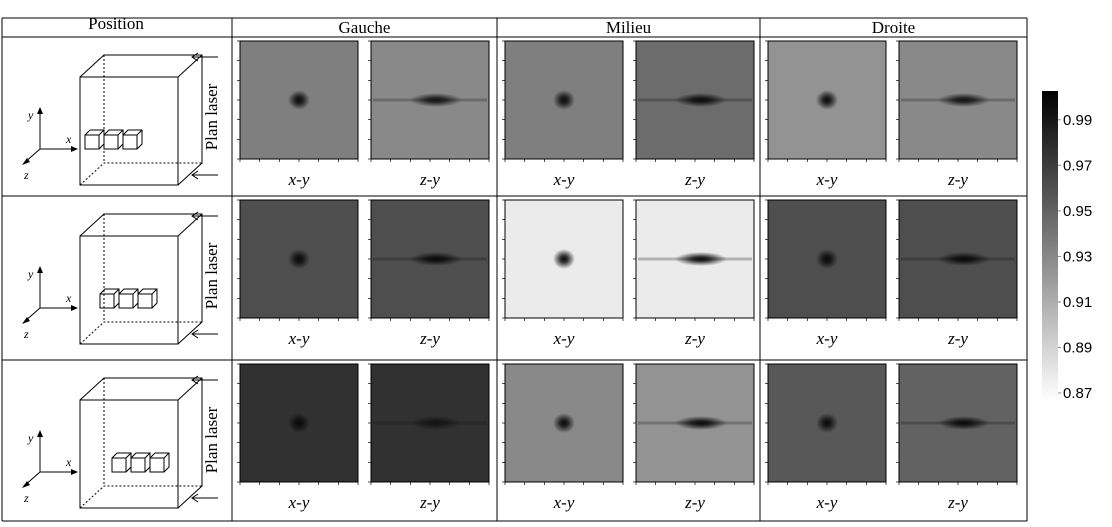 This screenshot has height=527, width=1112. What do you see at coordinates (1077, 256) in the screenshot?
I see `colorbar-tick-label: 0.93` at bounding box center [1077, 256].